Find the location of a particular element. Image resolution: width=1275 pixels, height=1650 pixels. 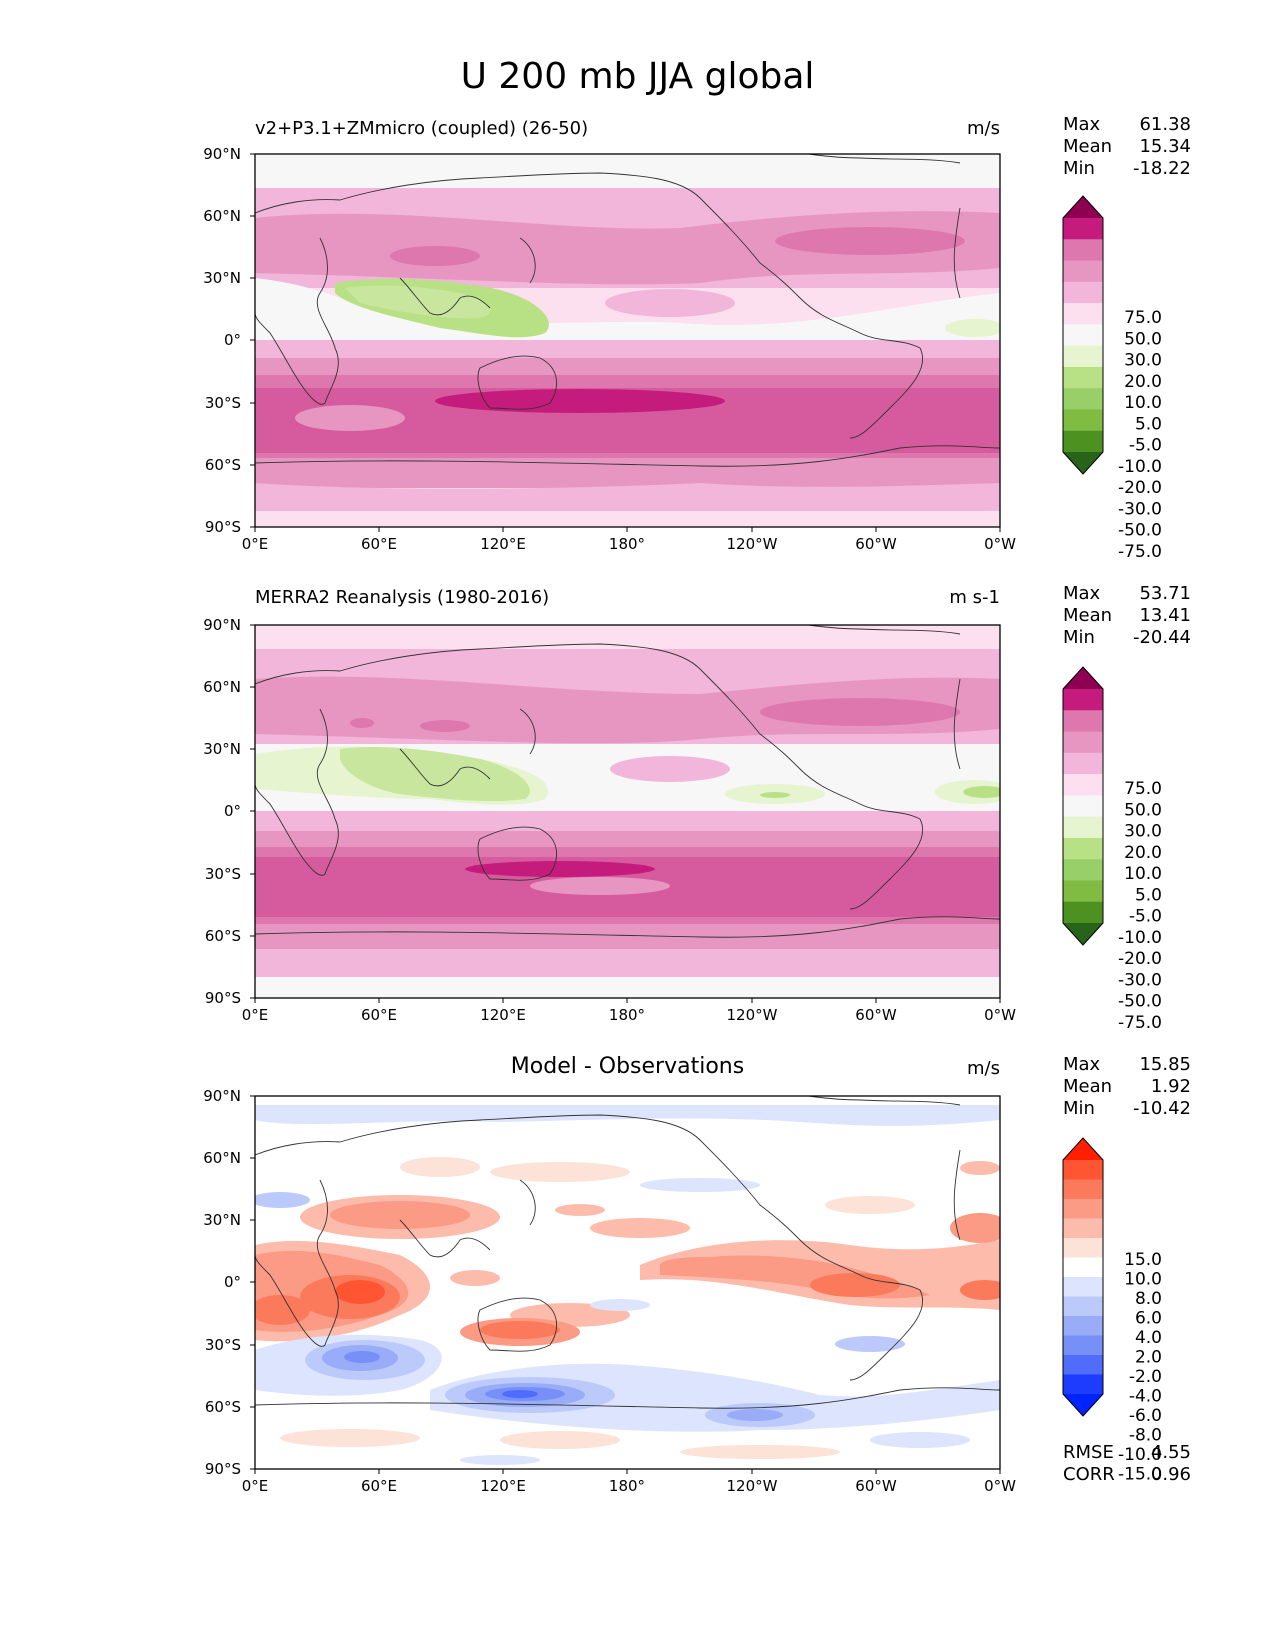

panel-title: v2+P3.1+ZMmicro (coupled) (26-50) is located at coordinates (422, 128).